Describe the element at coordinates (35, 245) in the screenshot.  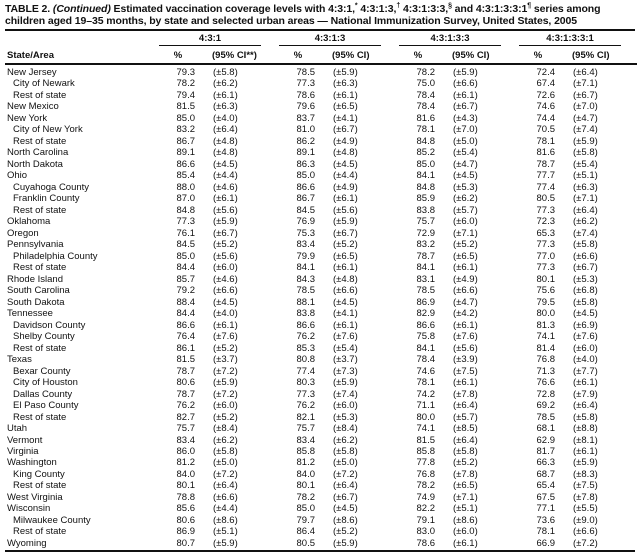
I see `state-area-cell: Pennsylvania` at that location.